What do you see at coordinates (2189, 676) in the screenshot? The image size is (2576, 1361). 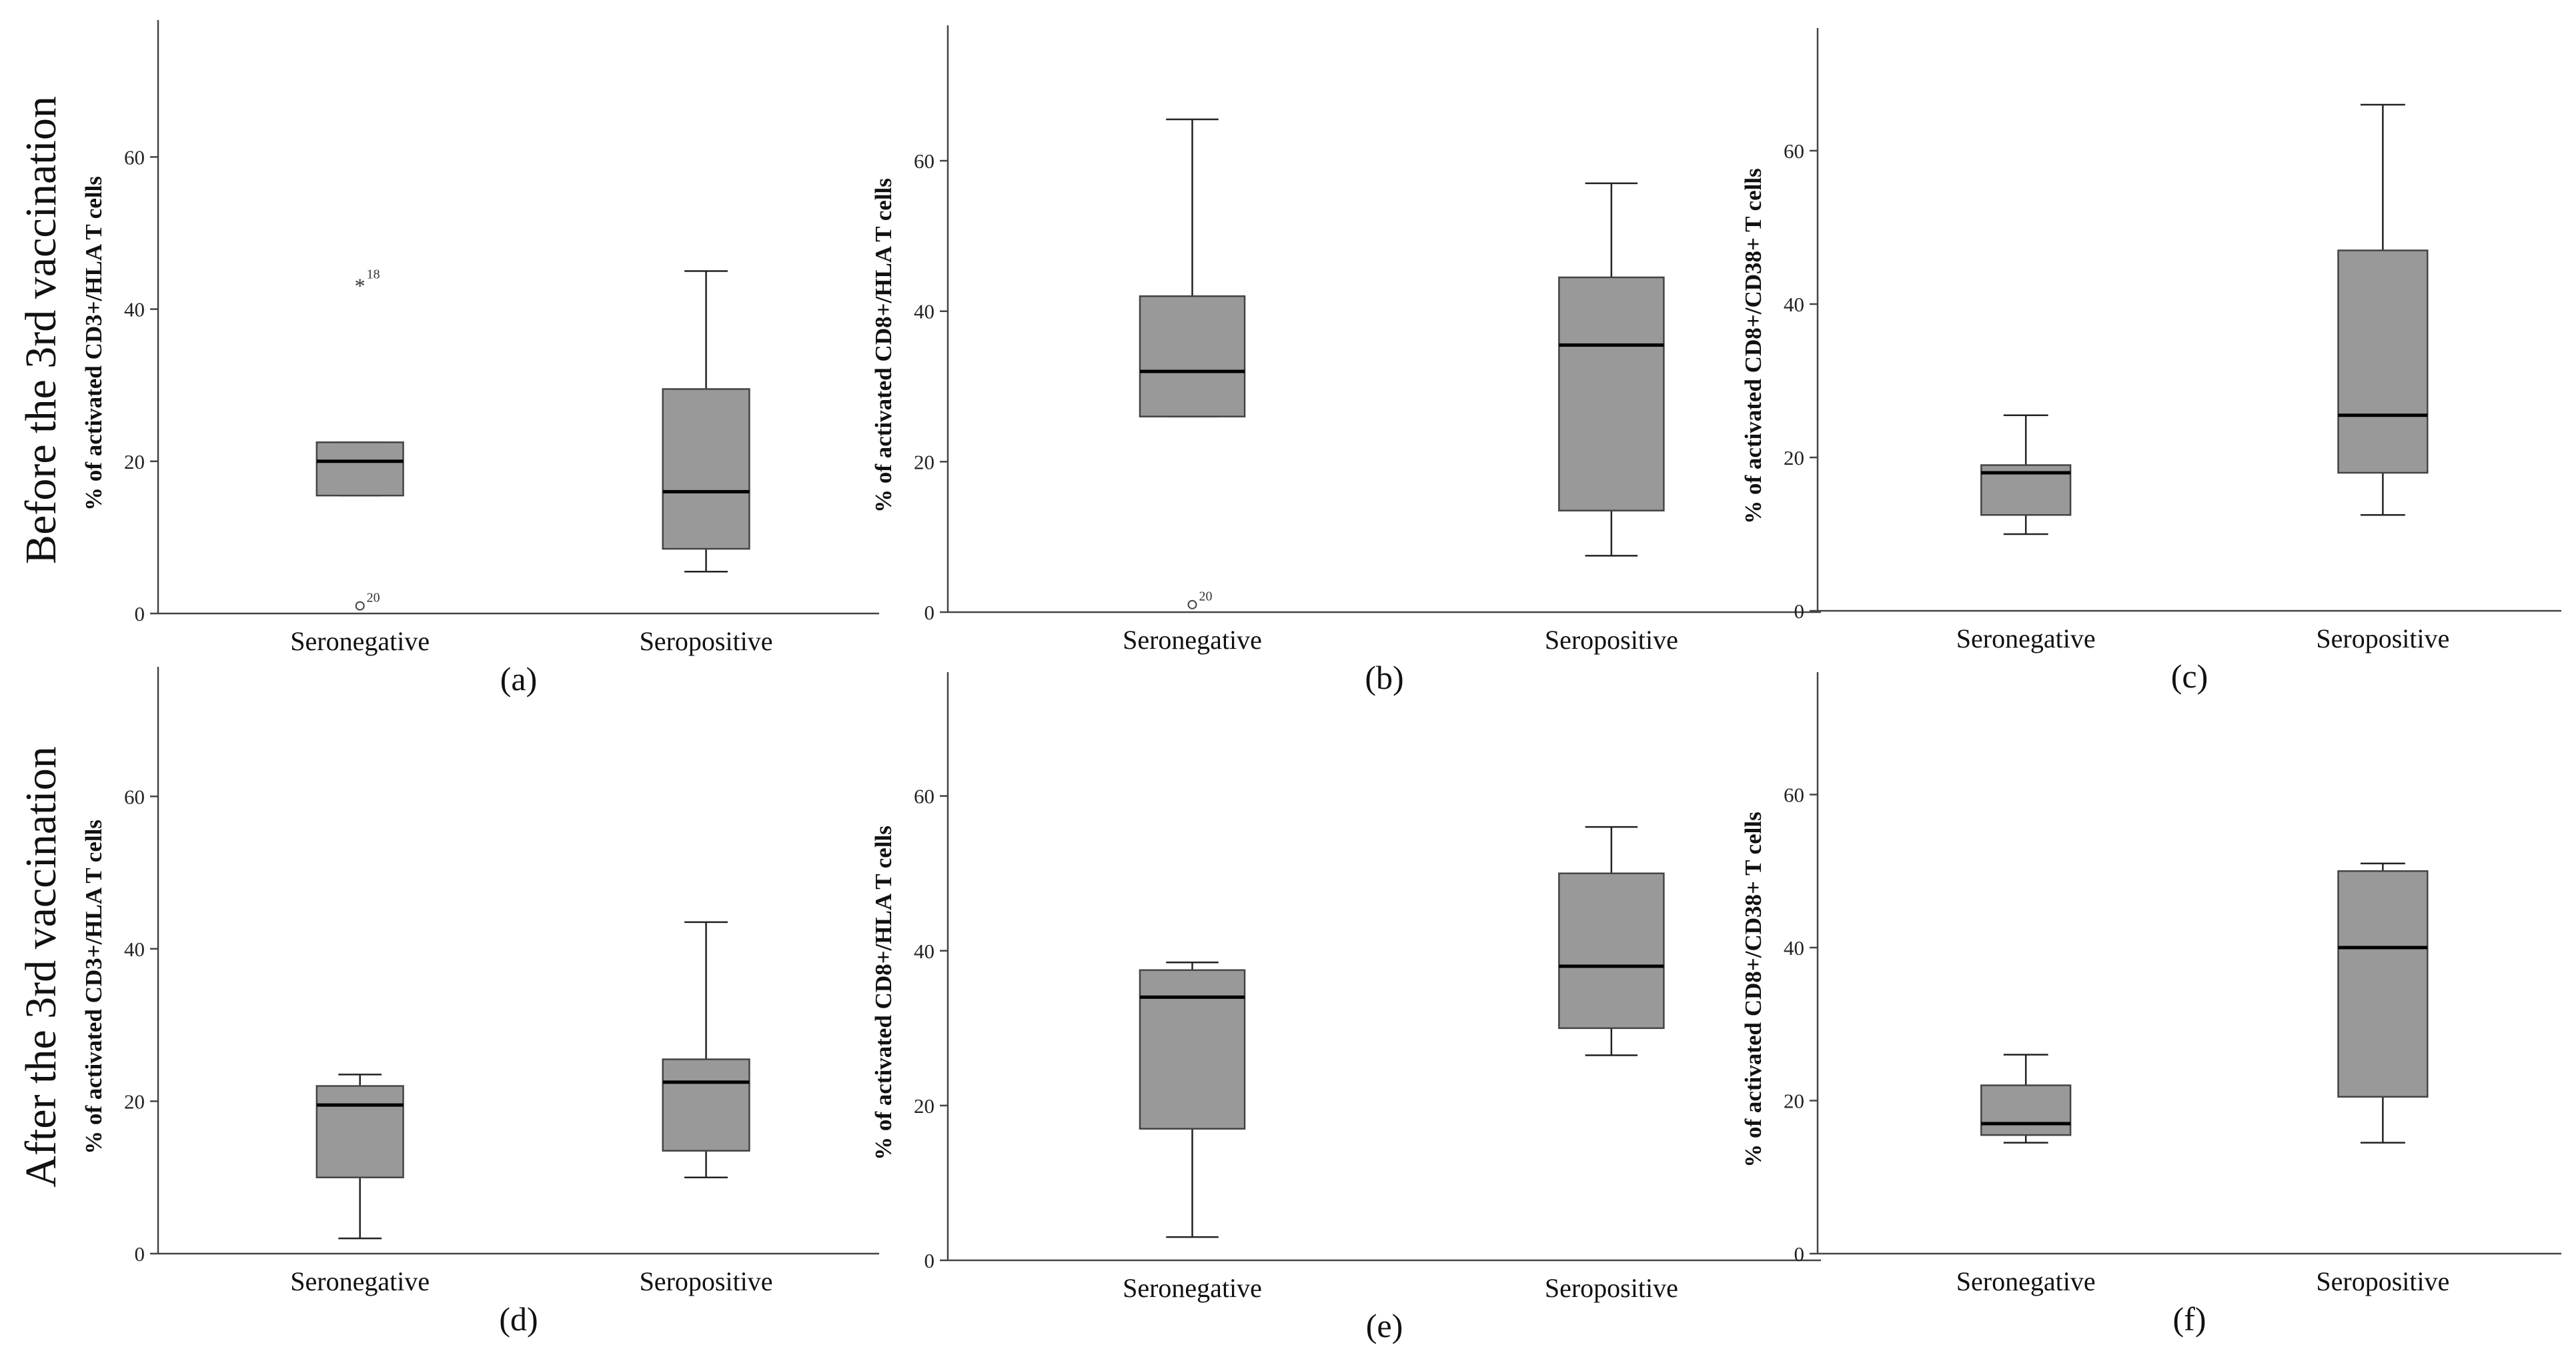 I see `panel-label: (c)` at bounding box center [2189, 676].